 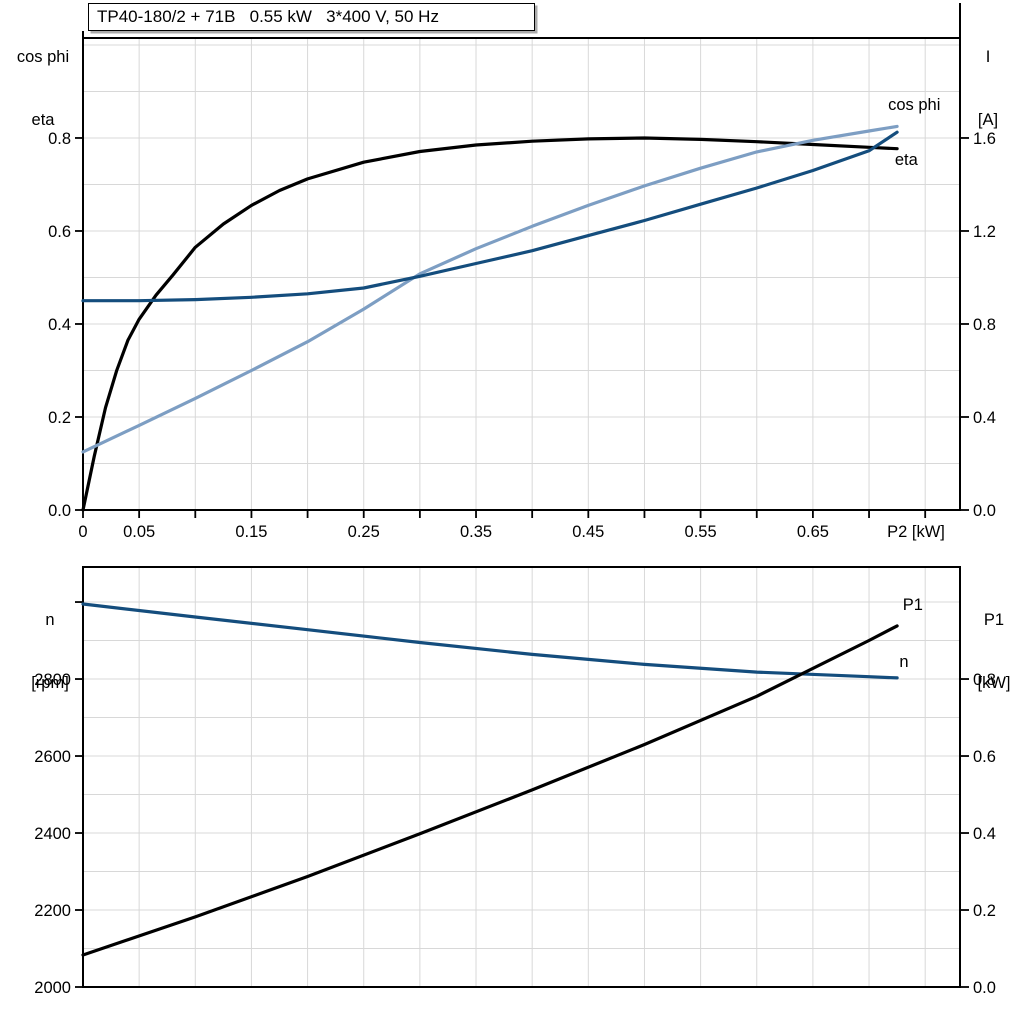 What do you see at coordinates (364, 532) in the screenshot?
I see `x-tick-label: 0.25` at bounding box center [364, 532].